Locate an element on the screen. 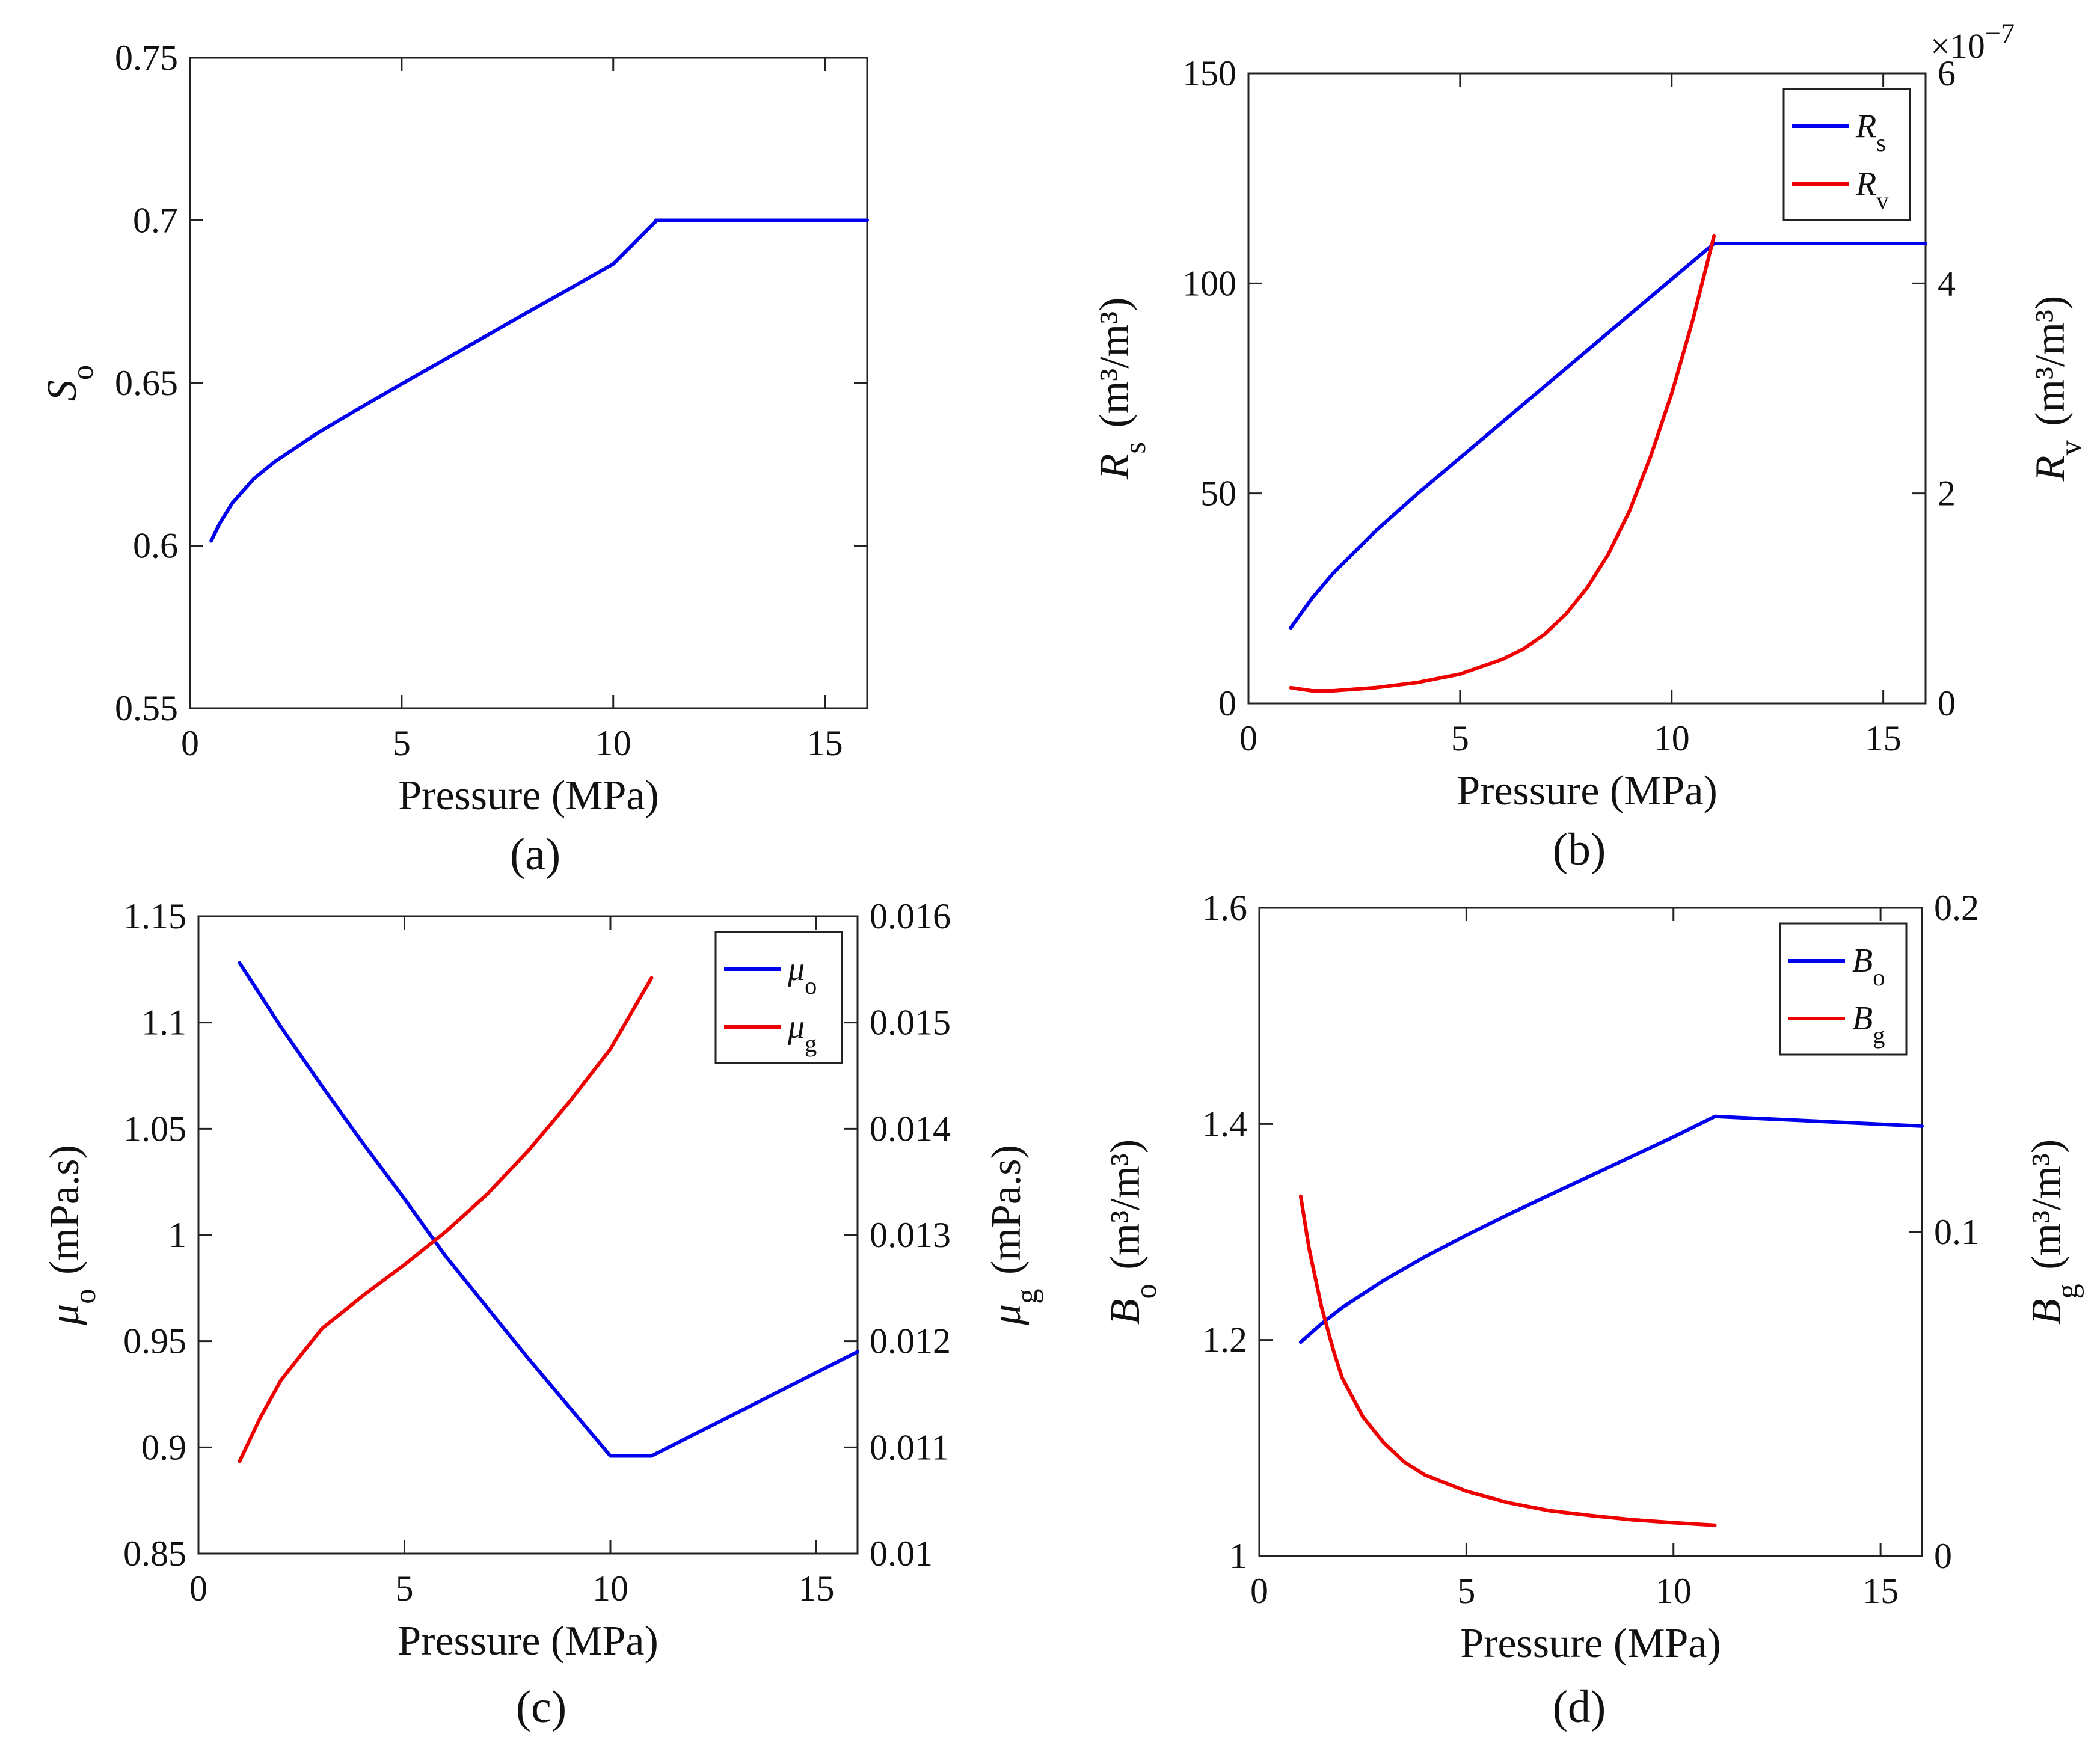 This screenshot has width=2100, height=1740. y-tick-label: 1.2 is located at coordinates (1224, 1340).